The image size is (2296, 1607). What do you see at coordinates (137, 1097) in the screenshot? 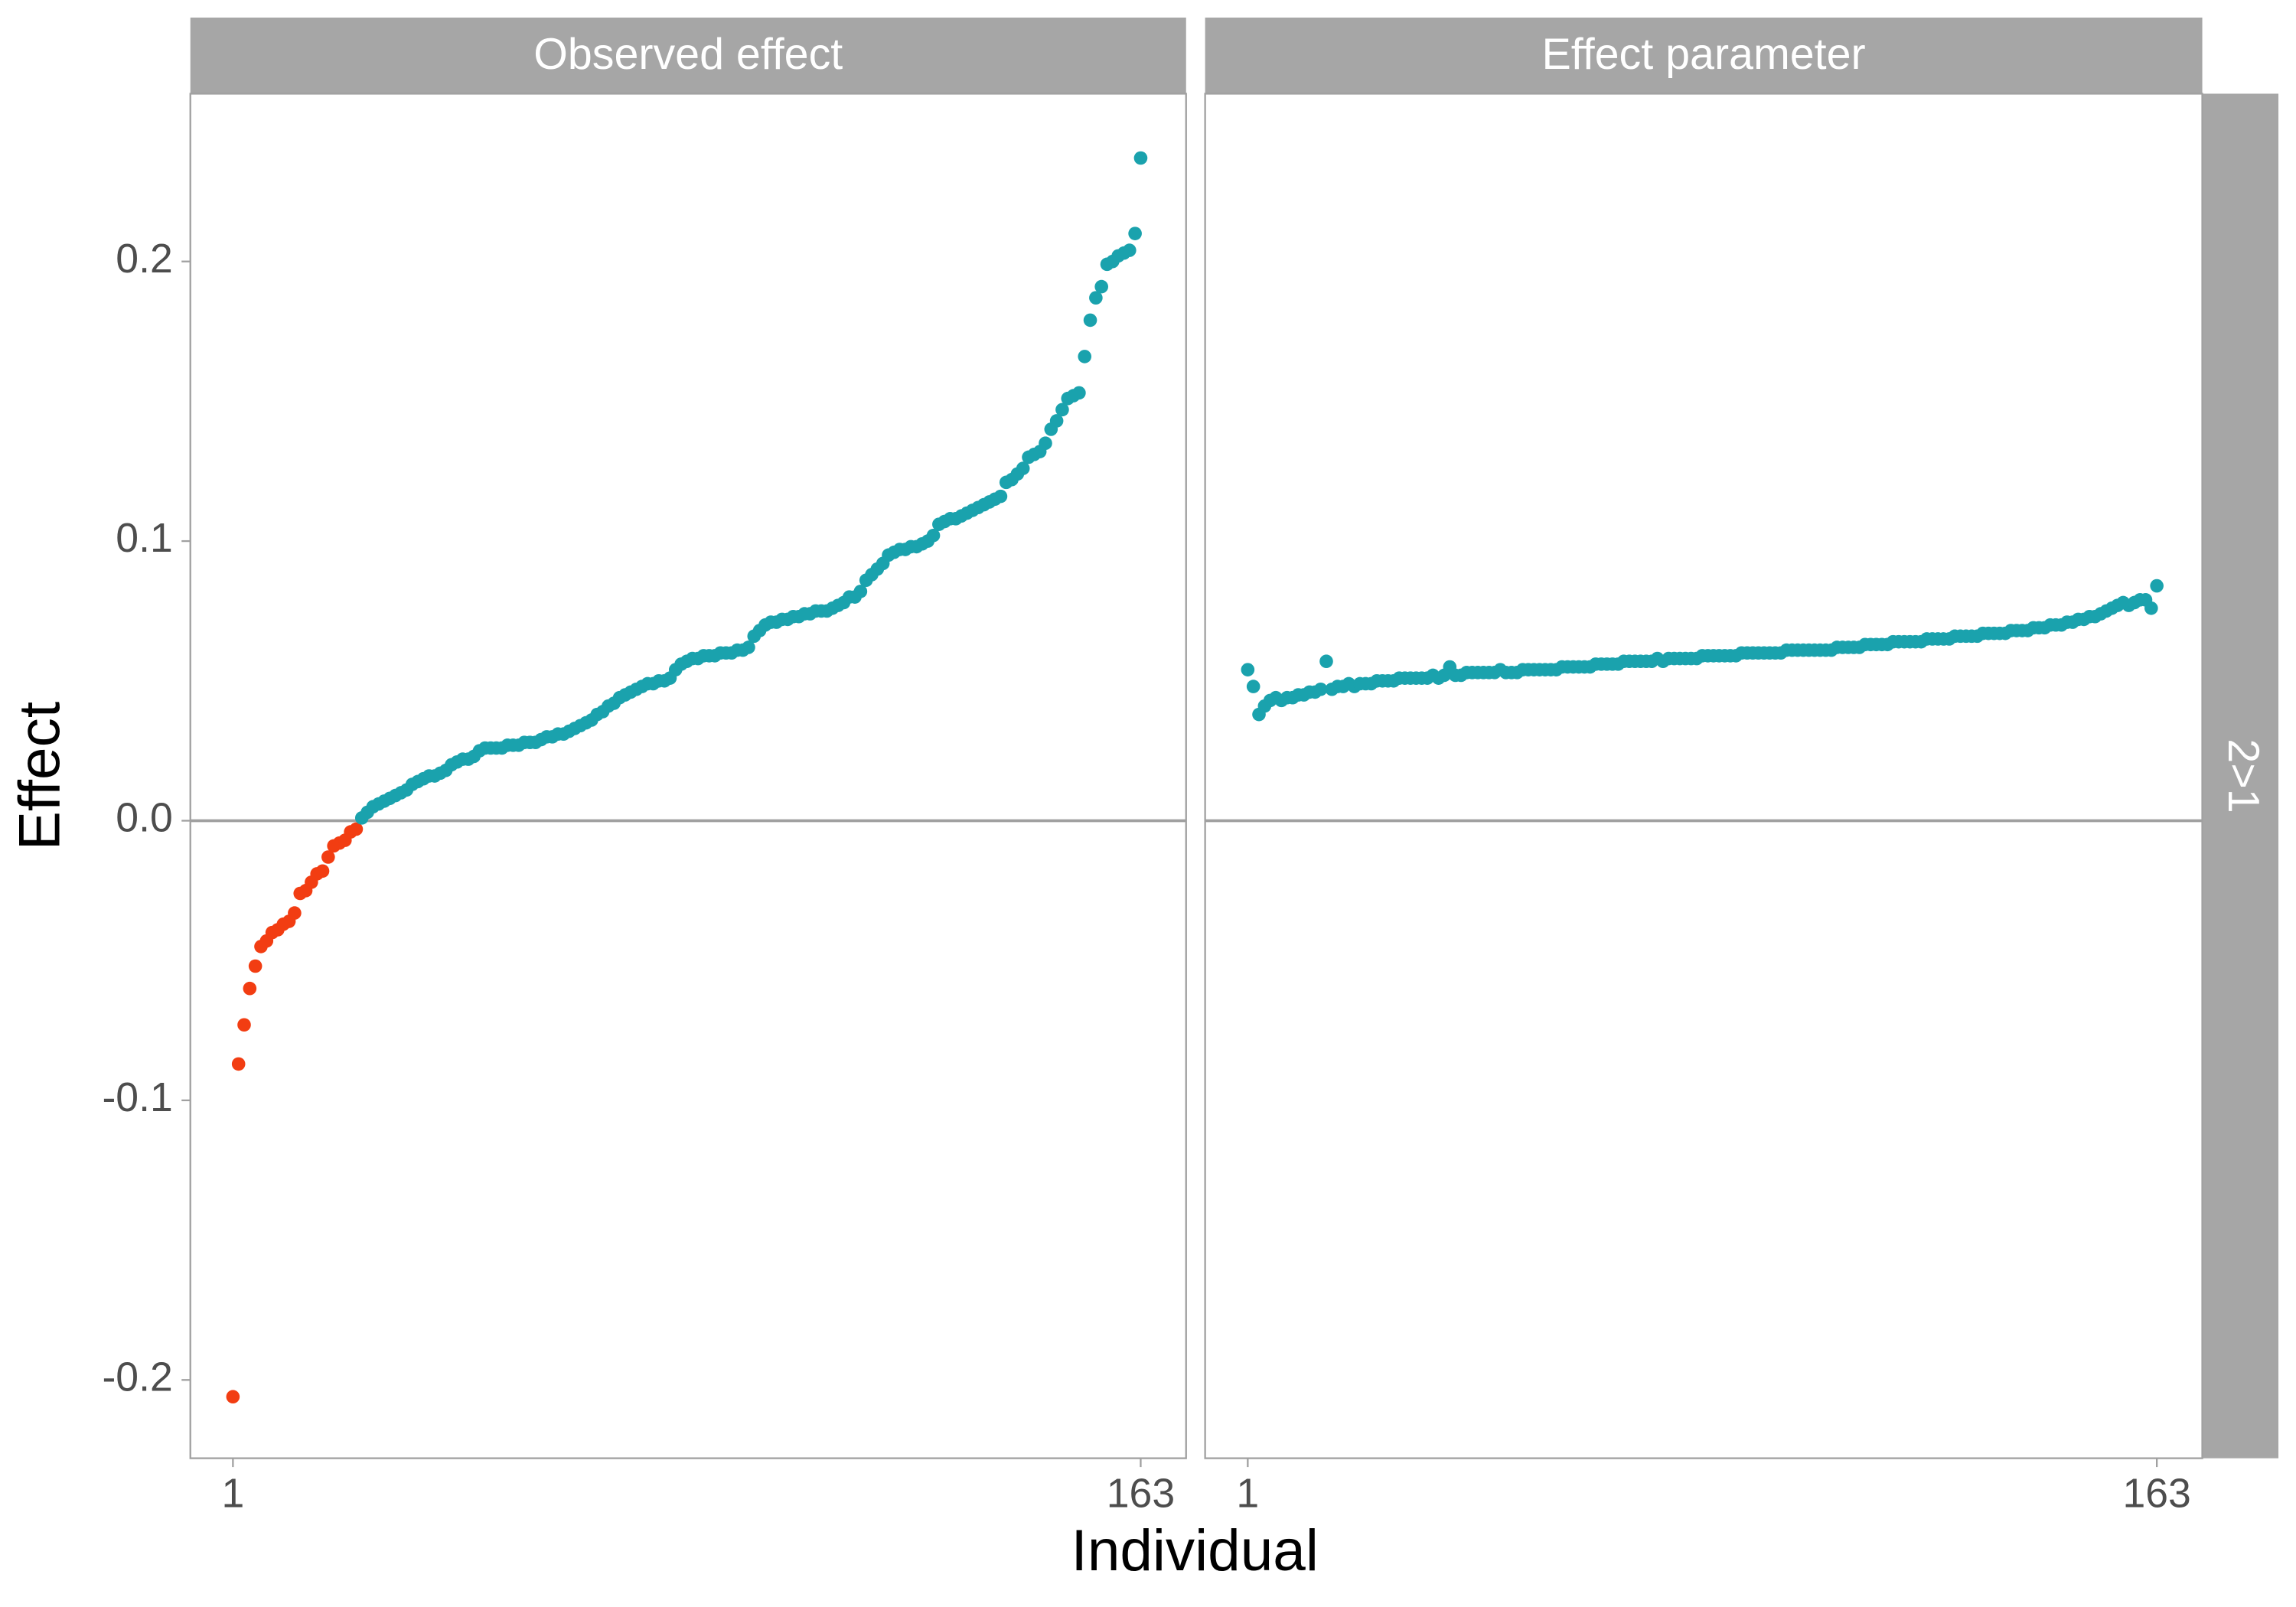
I see `y-tick-label: -0.1` at bounding box center [137, 1097].